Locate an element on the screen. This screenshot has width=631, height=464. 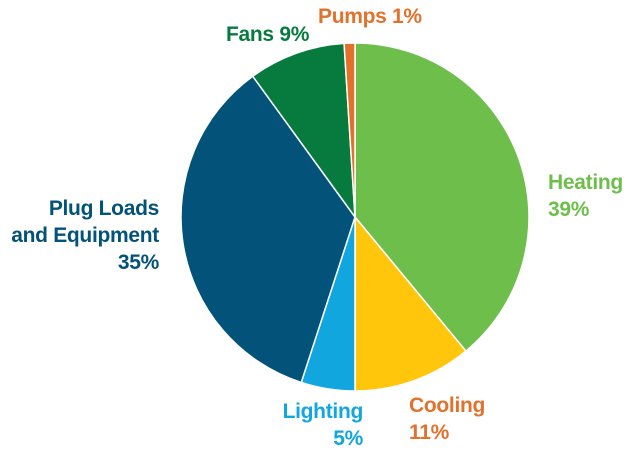
label-plug-name-1: Plug Loads is located at coordinates (103, 208).